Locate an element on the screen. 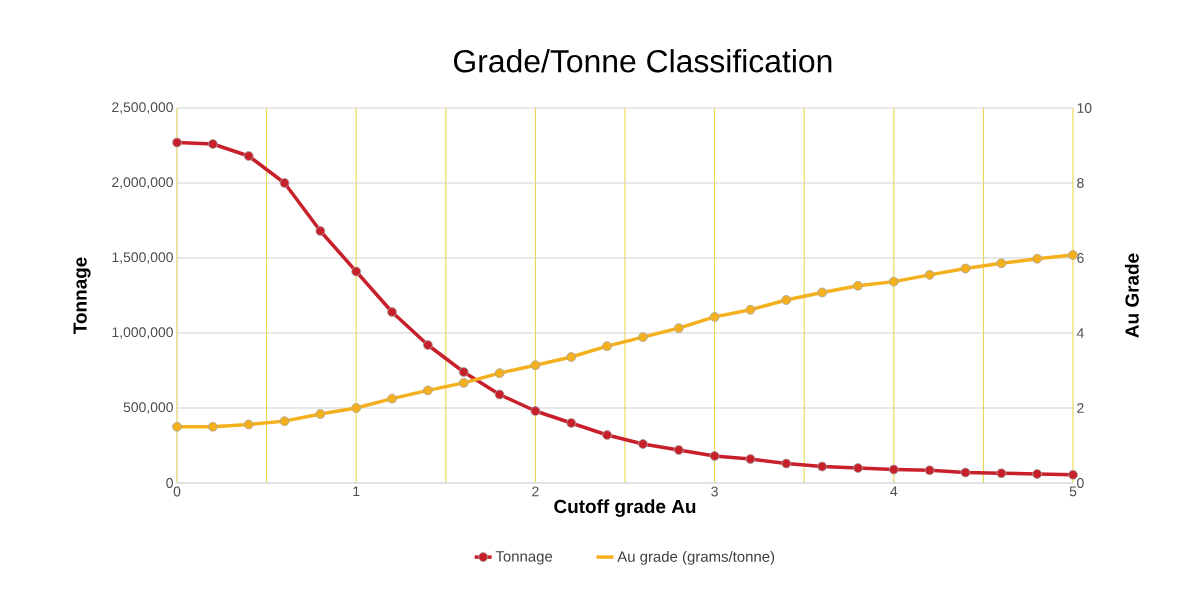  x-tick-label: 5 is located at coordinates (1073, 491).